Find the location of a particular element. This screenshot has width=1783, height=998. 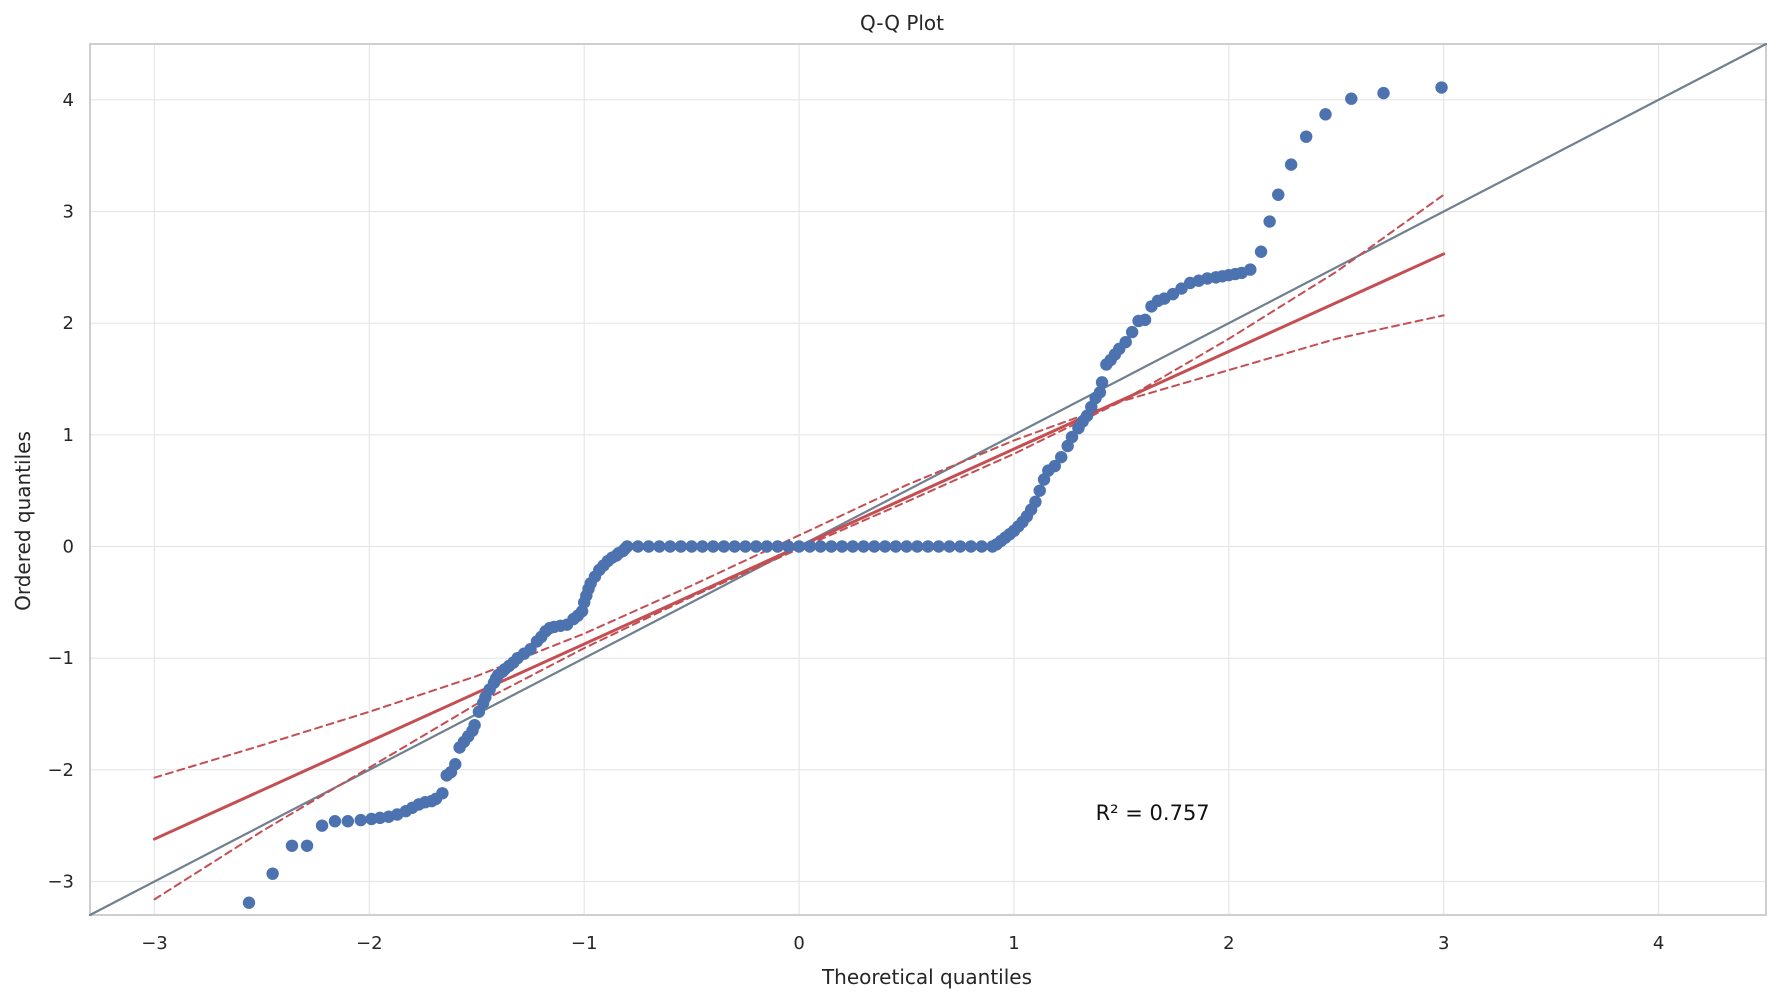

x-tick-label: −2 is located at coordinates (369, 943).